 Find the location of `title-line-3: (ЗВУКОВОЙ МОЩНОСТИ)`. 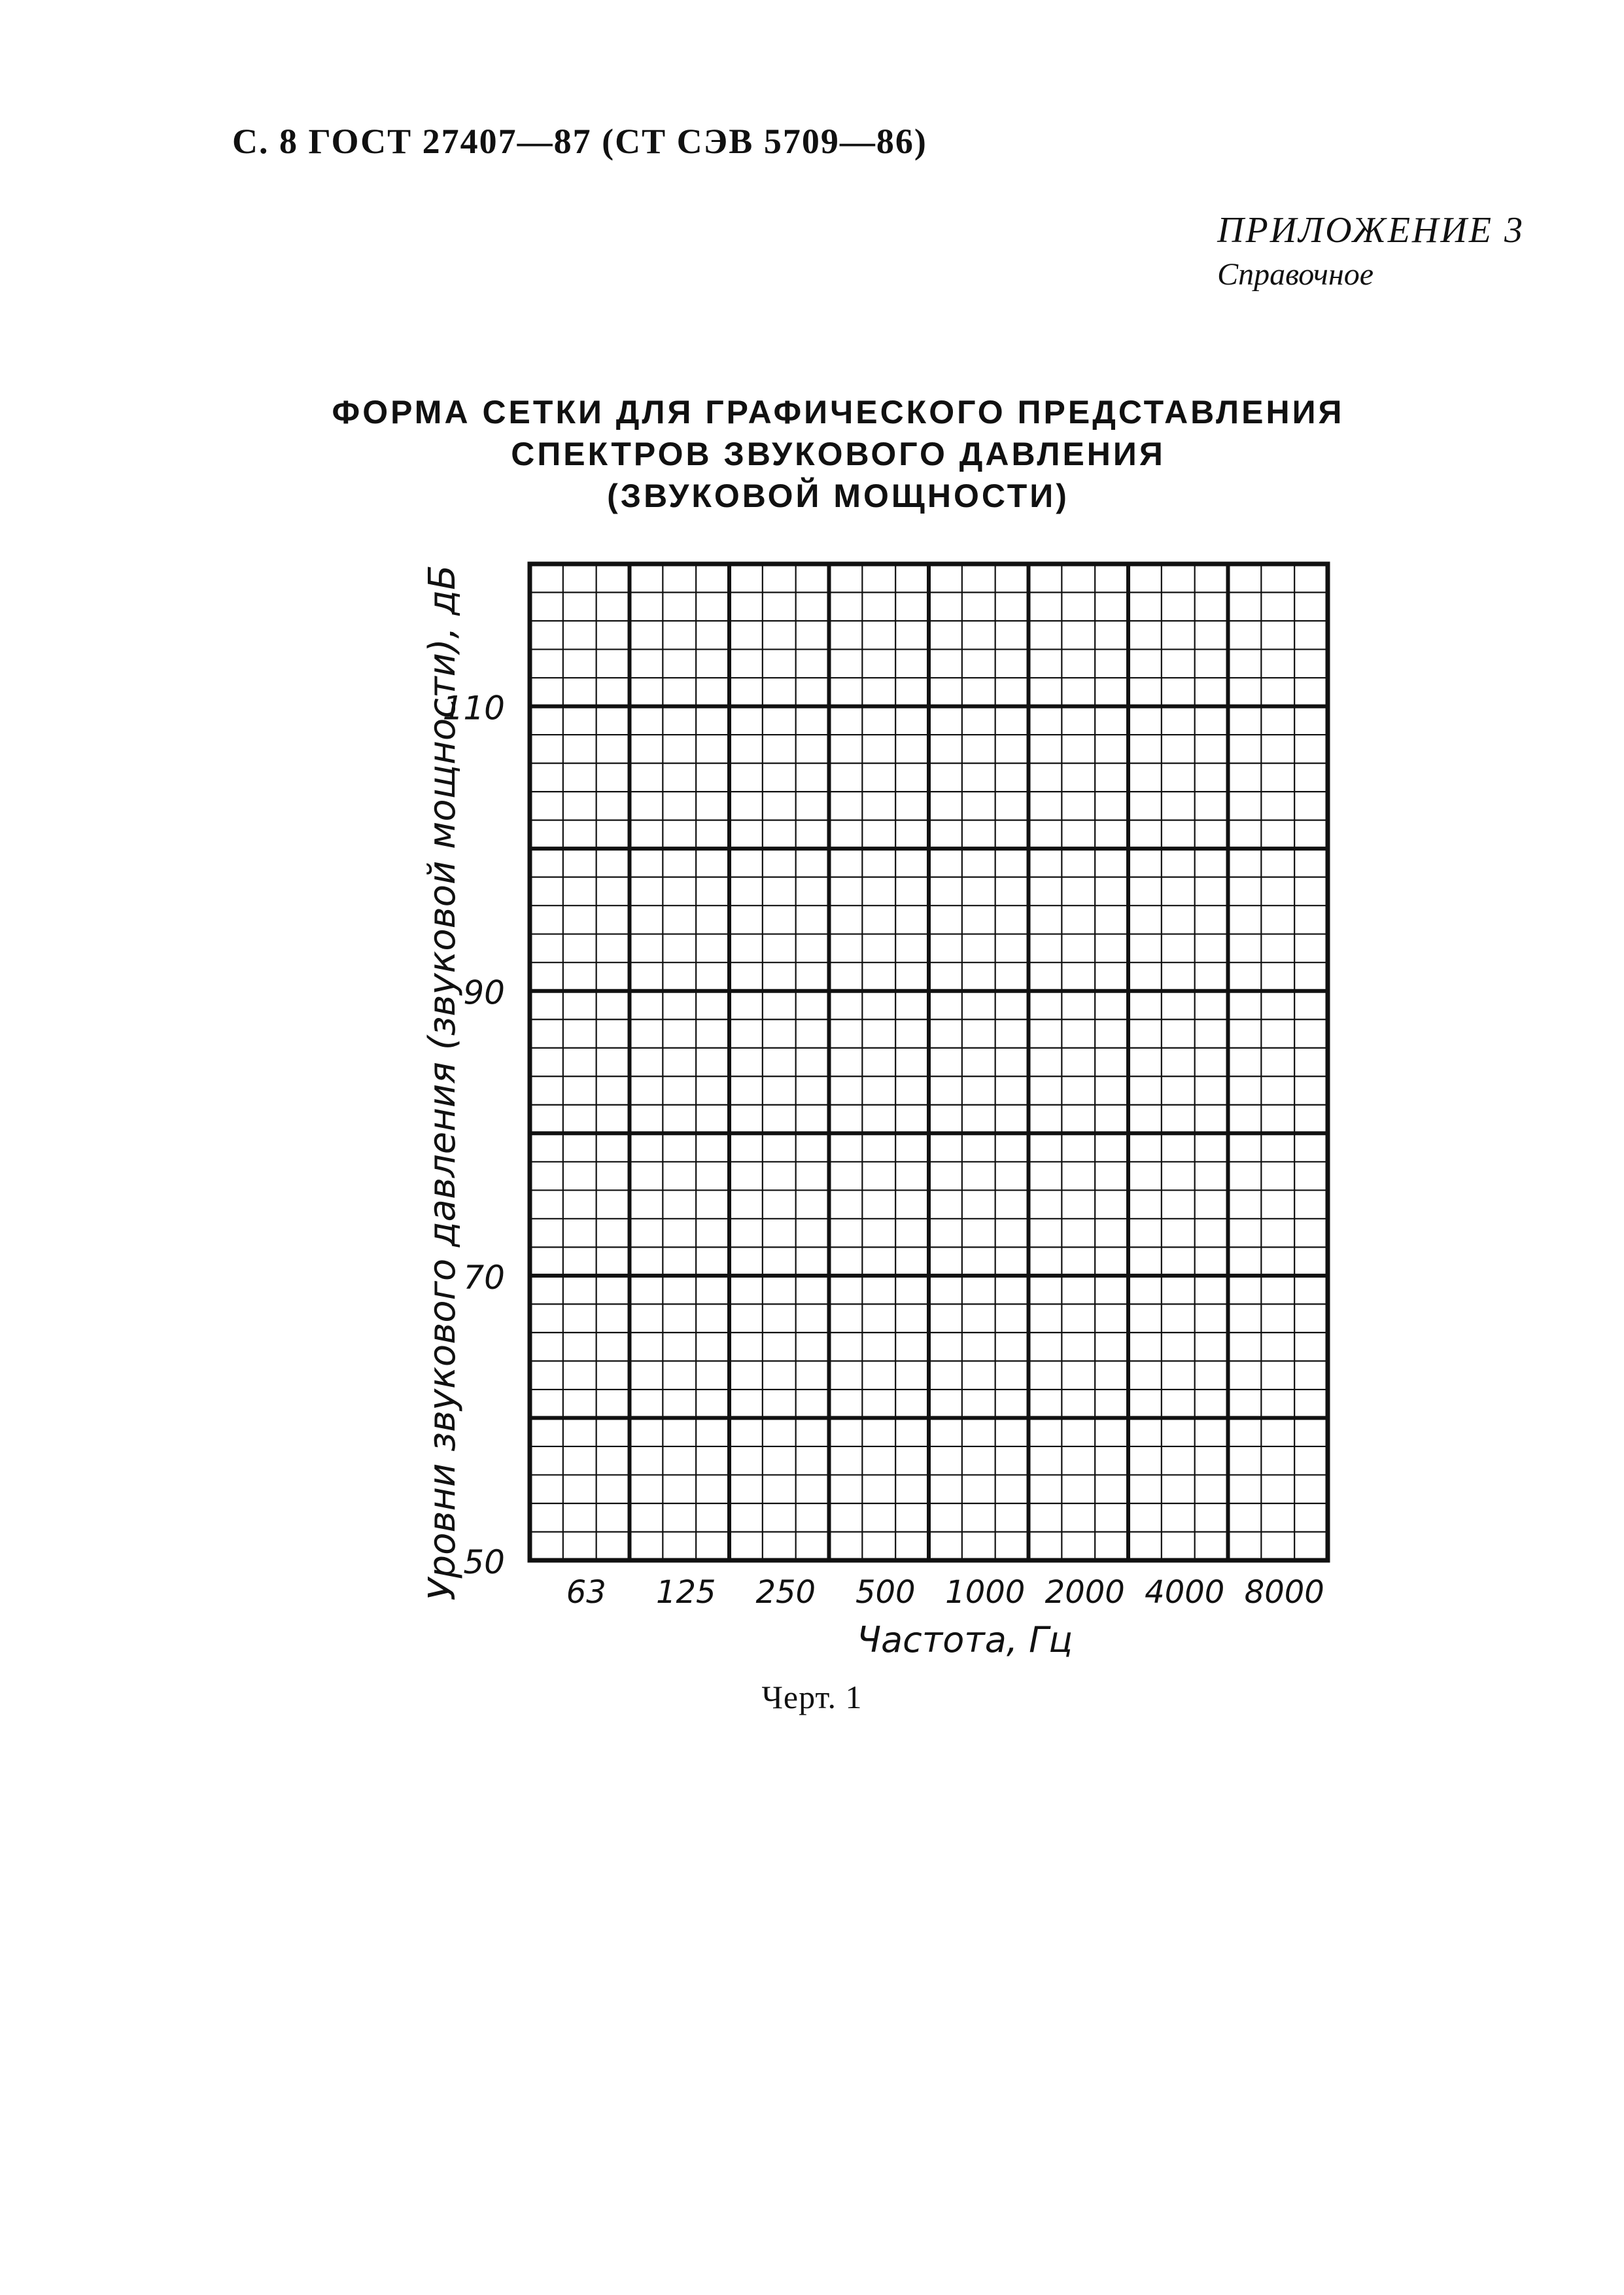

title-line-3: (ЗВУКОВОЙ МОЩНОСТИ) is located at coordinates (838, 496).